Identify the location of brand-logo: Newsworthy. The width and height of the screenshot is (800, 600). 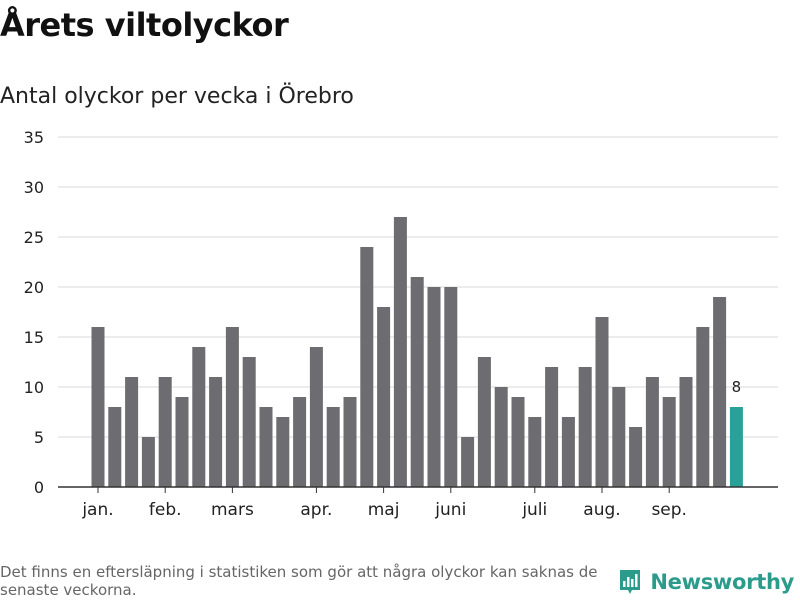
(706, 582).